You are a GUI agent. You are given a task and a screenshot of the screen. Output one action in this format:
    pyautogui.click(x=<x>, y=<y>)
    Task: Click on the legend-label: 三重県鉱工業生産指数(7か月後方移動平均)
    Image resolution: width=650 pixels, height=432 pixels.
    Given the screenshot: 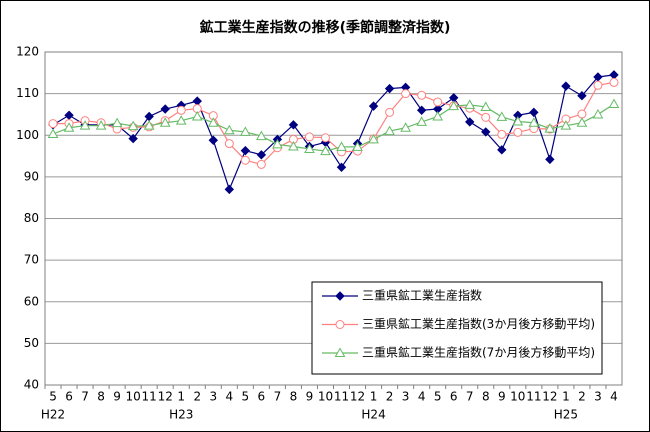 What is the action you would take?
    pyautogui.click(x=478, y=352)
    